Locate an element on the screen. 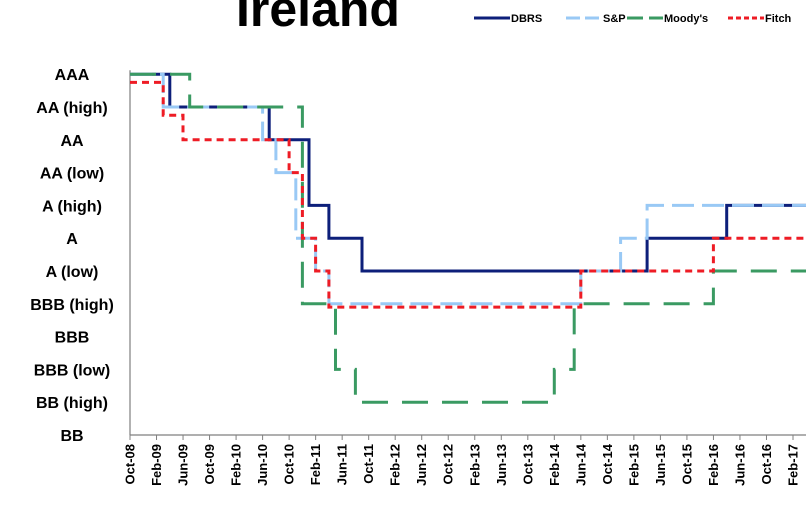  legend-label-s-p: S&P is located at coordinates (614, 19).